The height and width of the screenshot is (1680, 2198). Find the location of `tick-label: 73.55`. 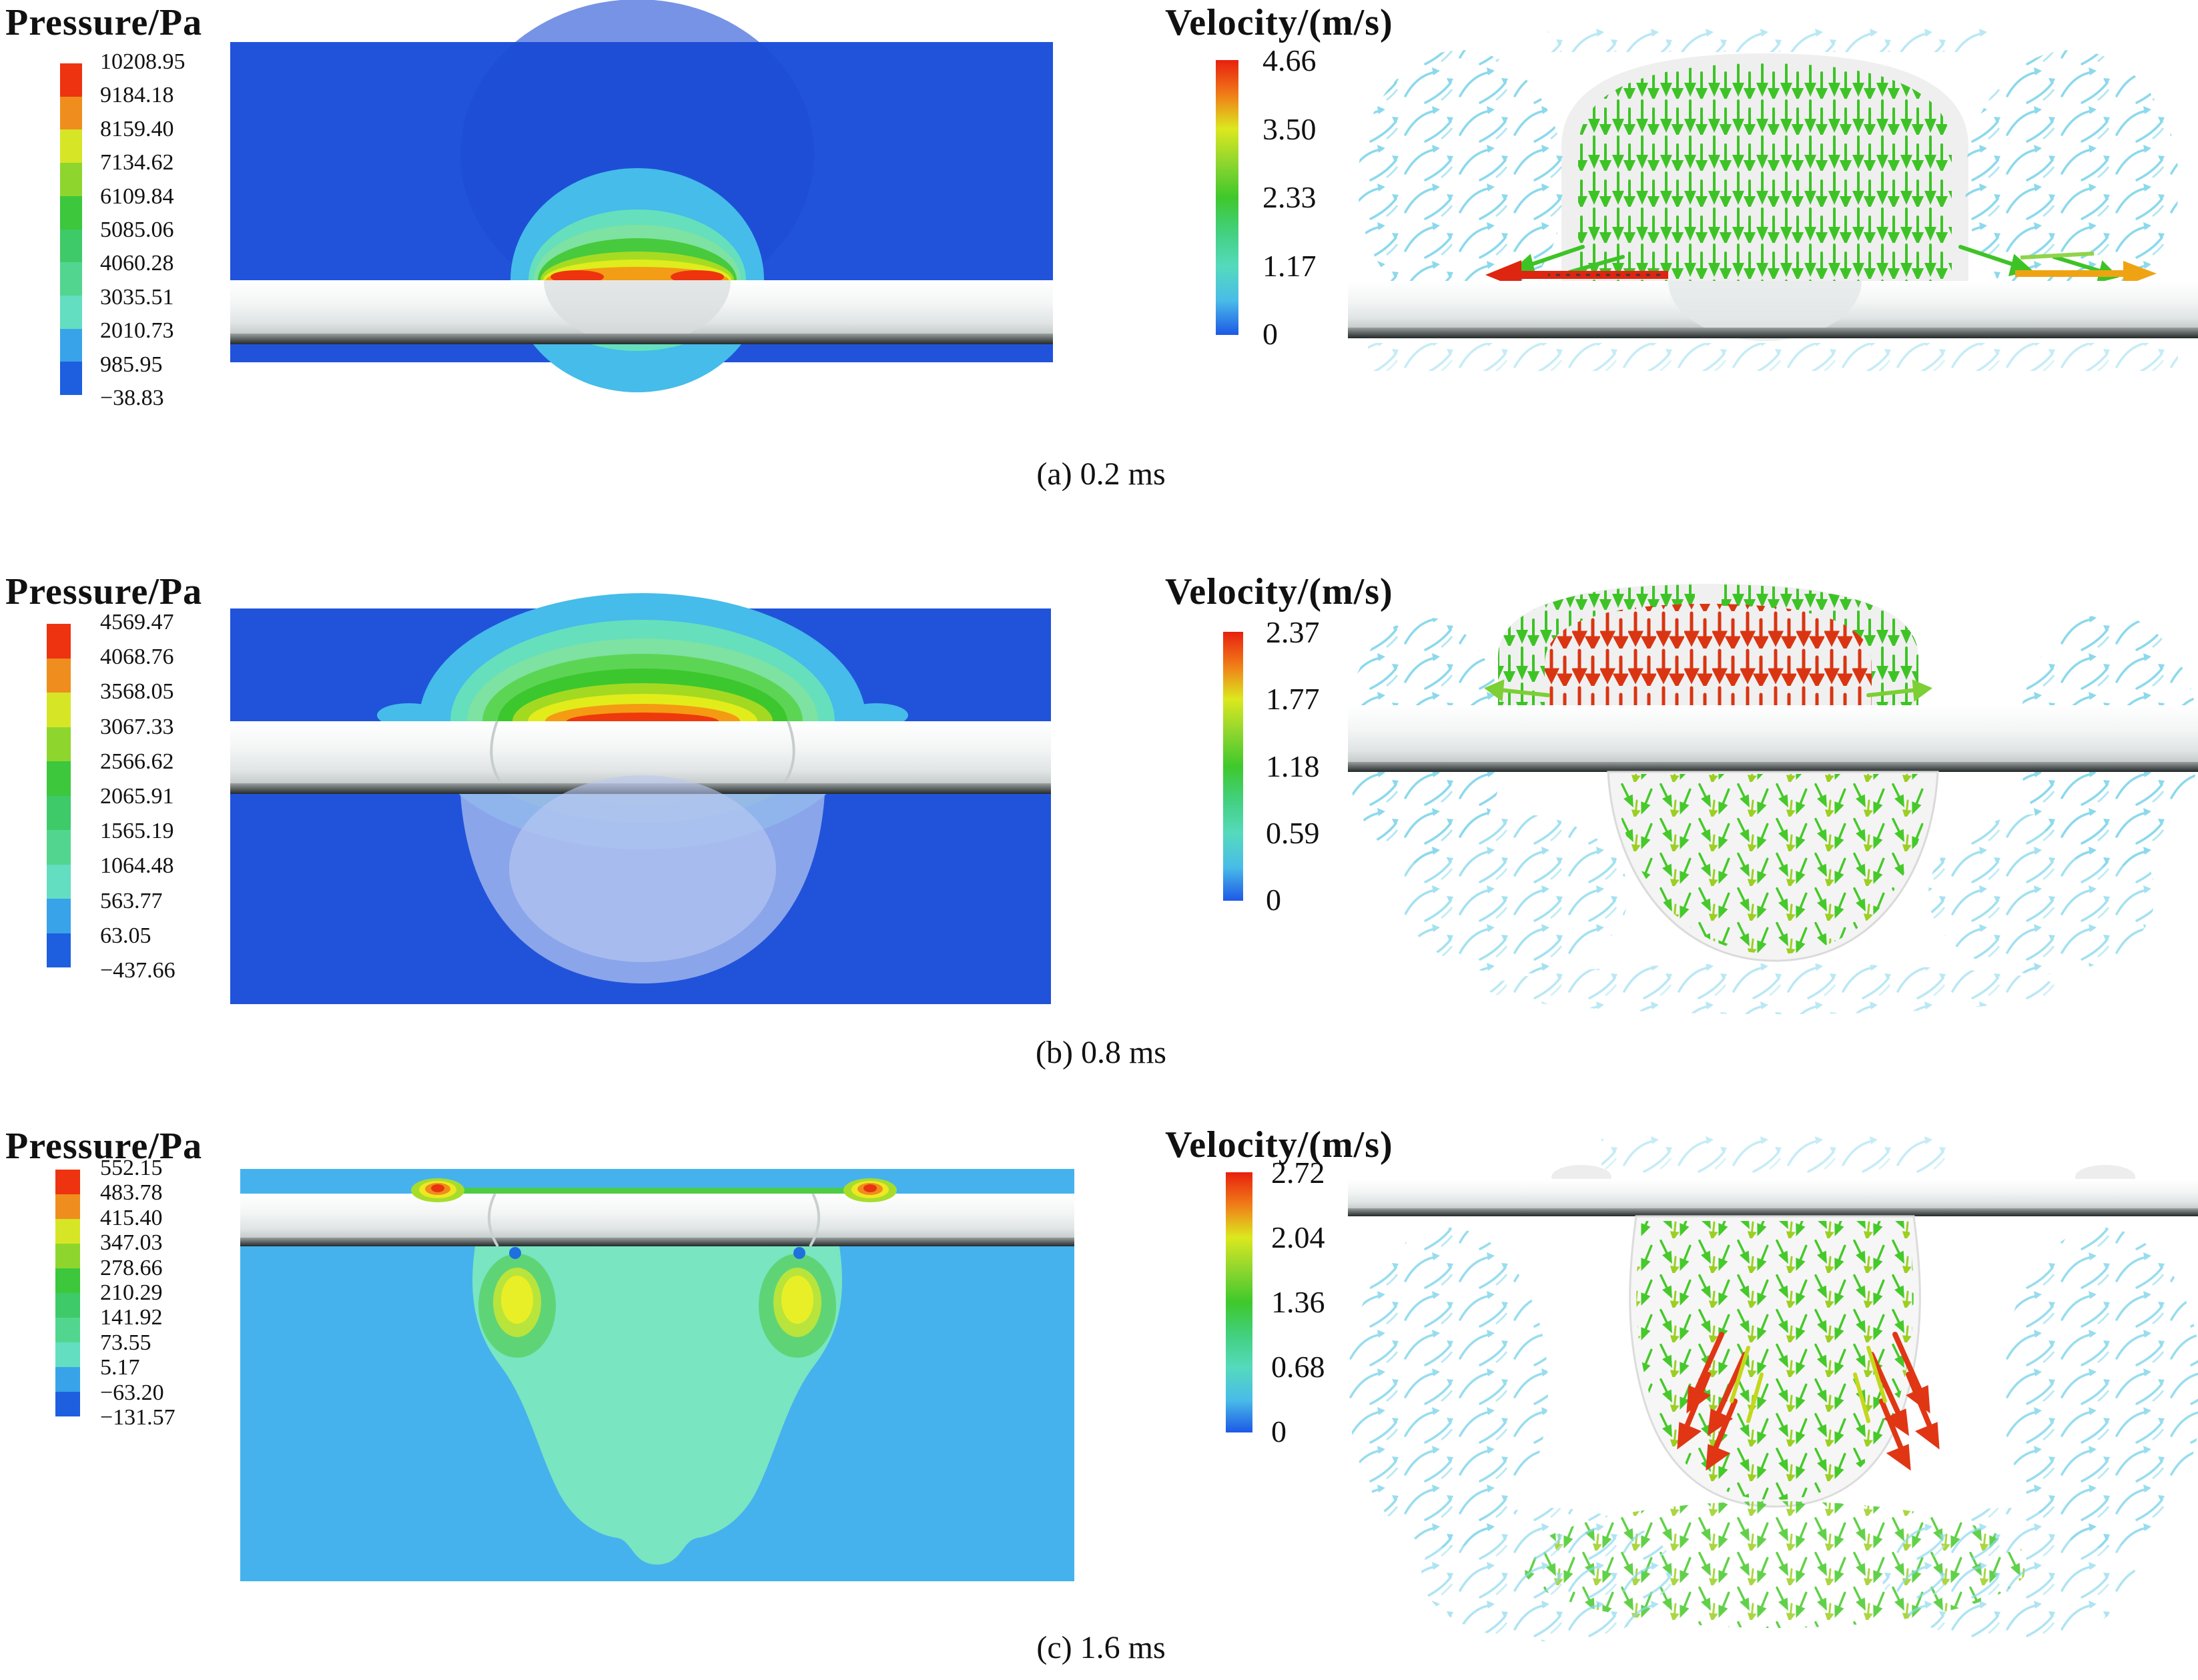

tick-label: 73.55 is located at coordinates (125, 1343).